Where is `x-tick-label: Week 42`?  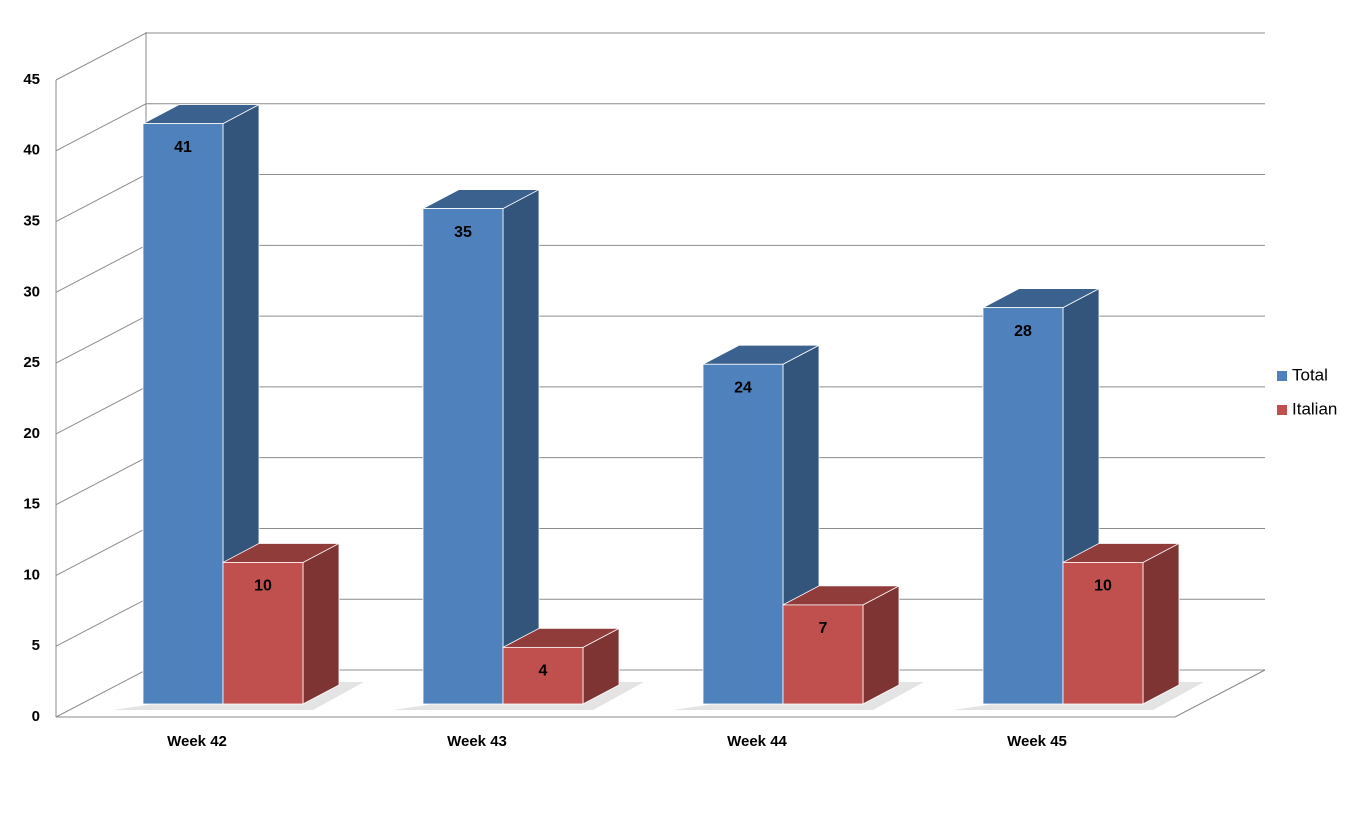 x-tick-label: Week 42 is located at coordinates (197, 741).